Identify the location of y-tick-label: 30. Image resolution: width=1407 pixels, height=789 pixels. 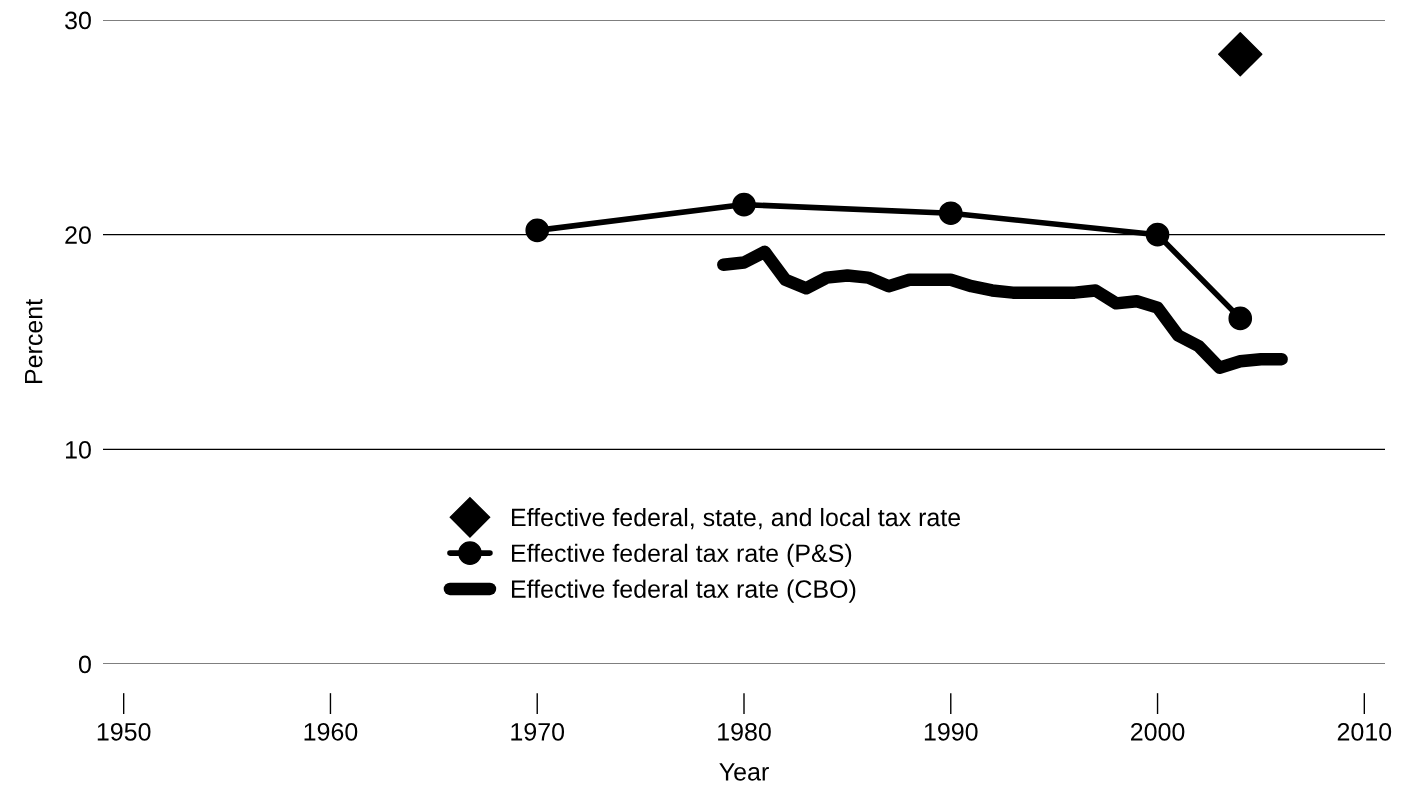
(78, 20).